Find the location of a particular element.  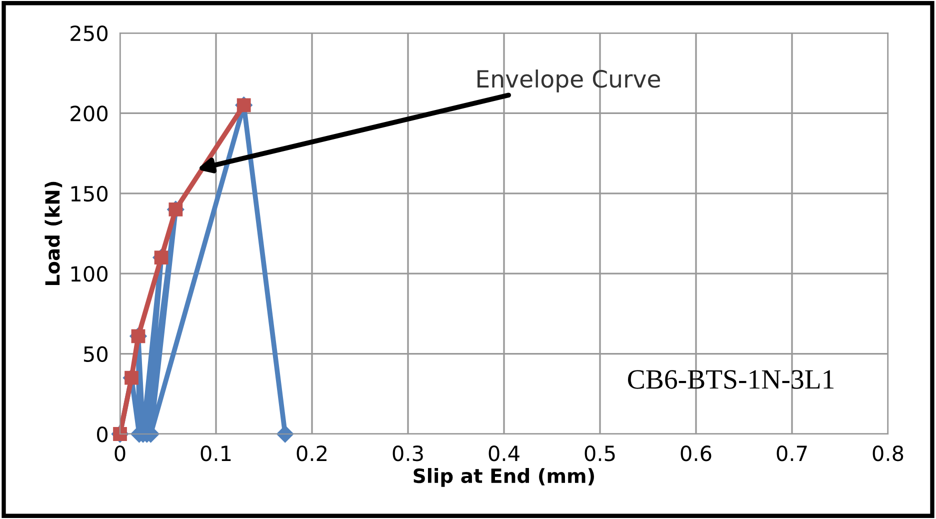

x-tick-label: 0.4 is located at coordinates (504, 453).